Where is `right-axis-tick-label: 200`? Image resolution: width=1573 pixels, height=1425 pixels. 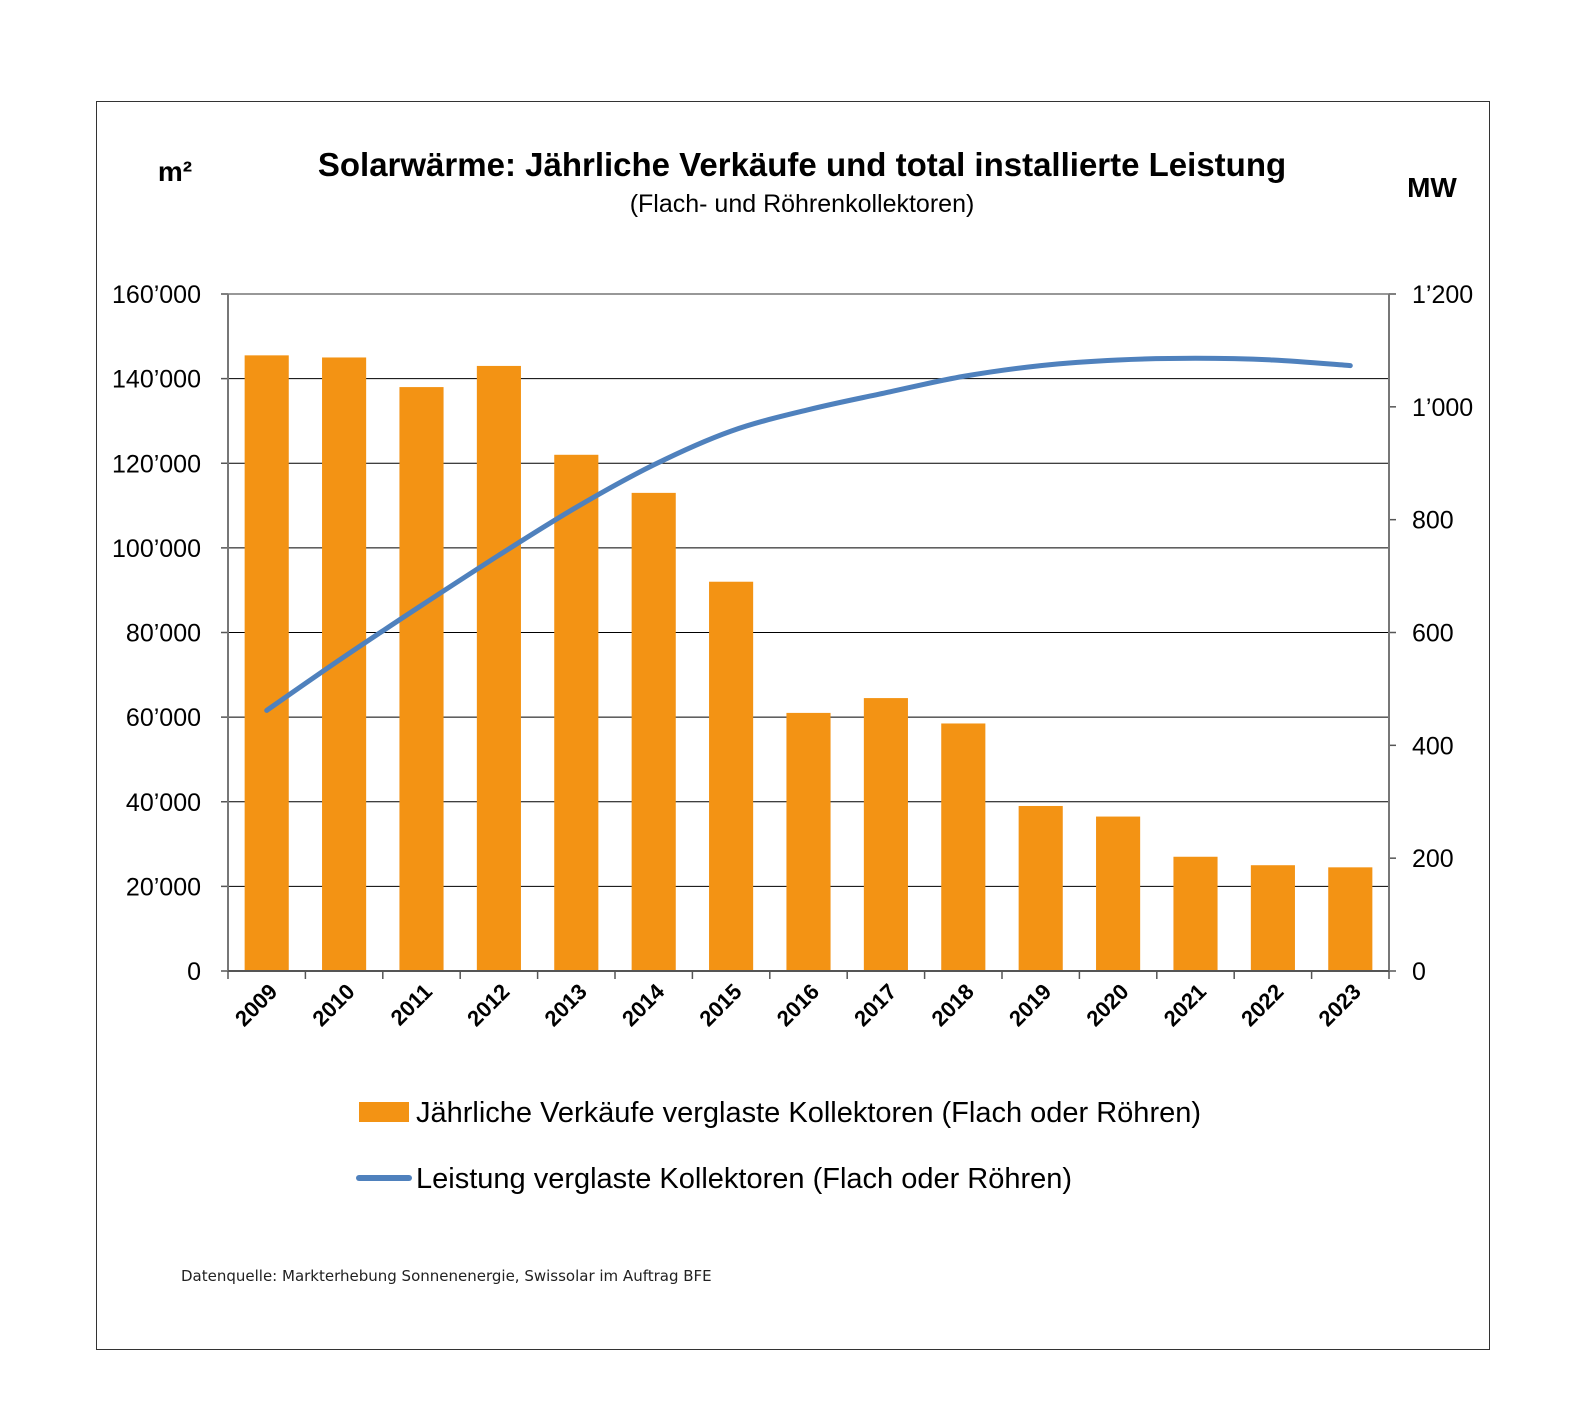 right-axis-tick-label: 200 is located at coordinates (1433, 859).